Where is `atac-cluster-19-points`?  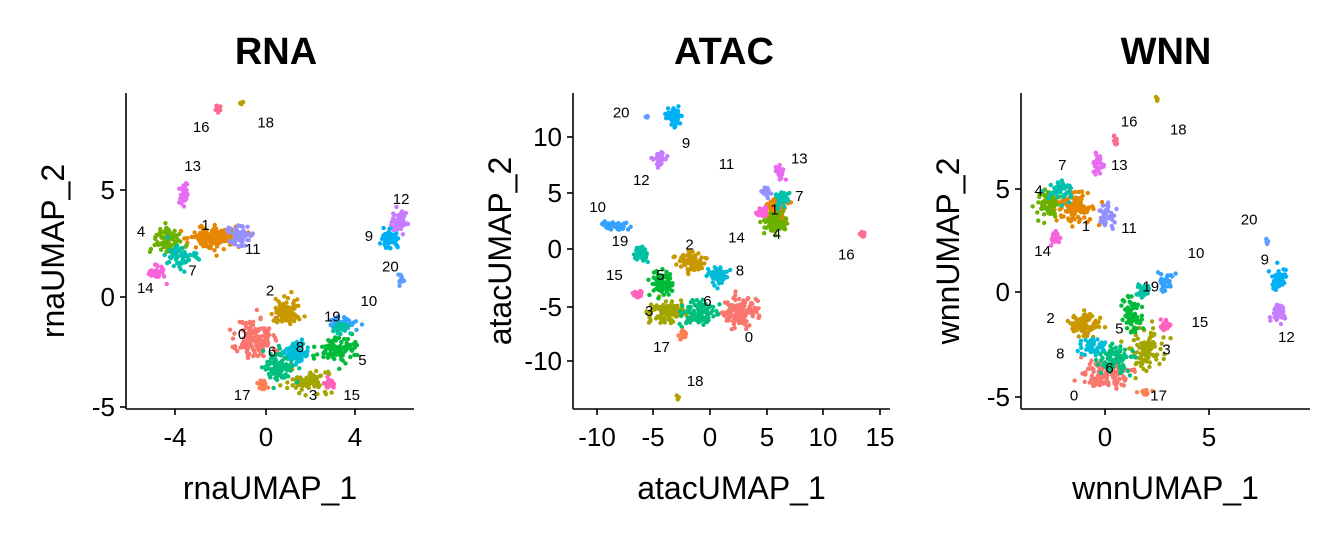 atac-cluster-19-points is located at coordinates (640, 254).